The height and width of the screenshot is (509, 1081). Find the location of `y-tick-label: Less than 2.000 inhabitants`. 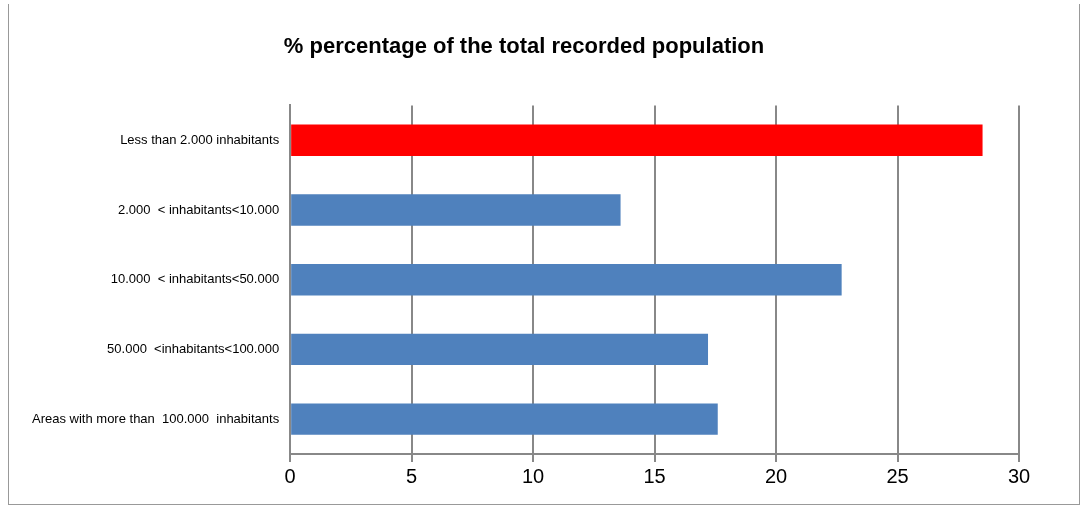

y-tick-label: Less than 2.000 inhabitants is located at coordinates (200, 139).